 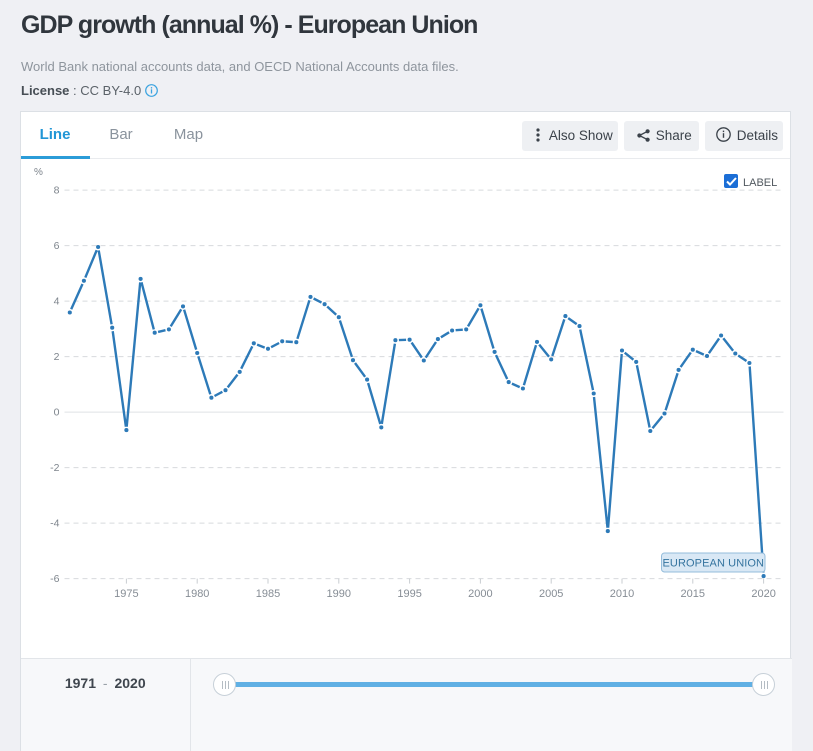 What do you see at coordinates (621, 594) in the screenshot?
I see `svg-text: 2010` at bounding box center [621, 594].